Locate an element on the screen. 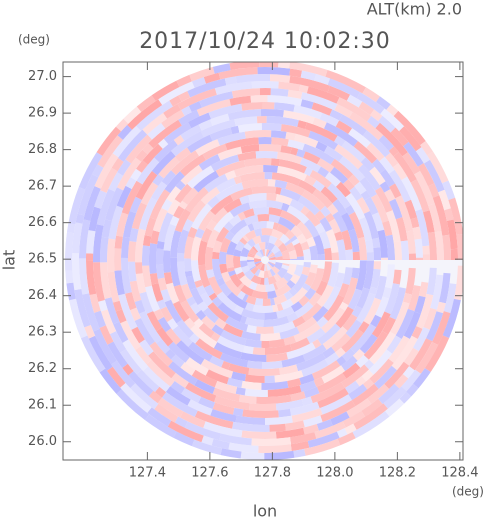 This screenshot has width=491, height=521. y-axis-label: lat is located at coordinates (9, 260).